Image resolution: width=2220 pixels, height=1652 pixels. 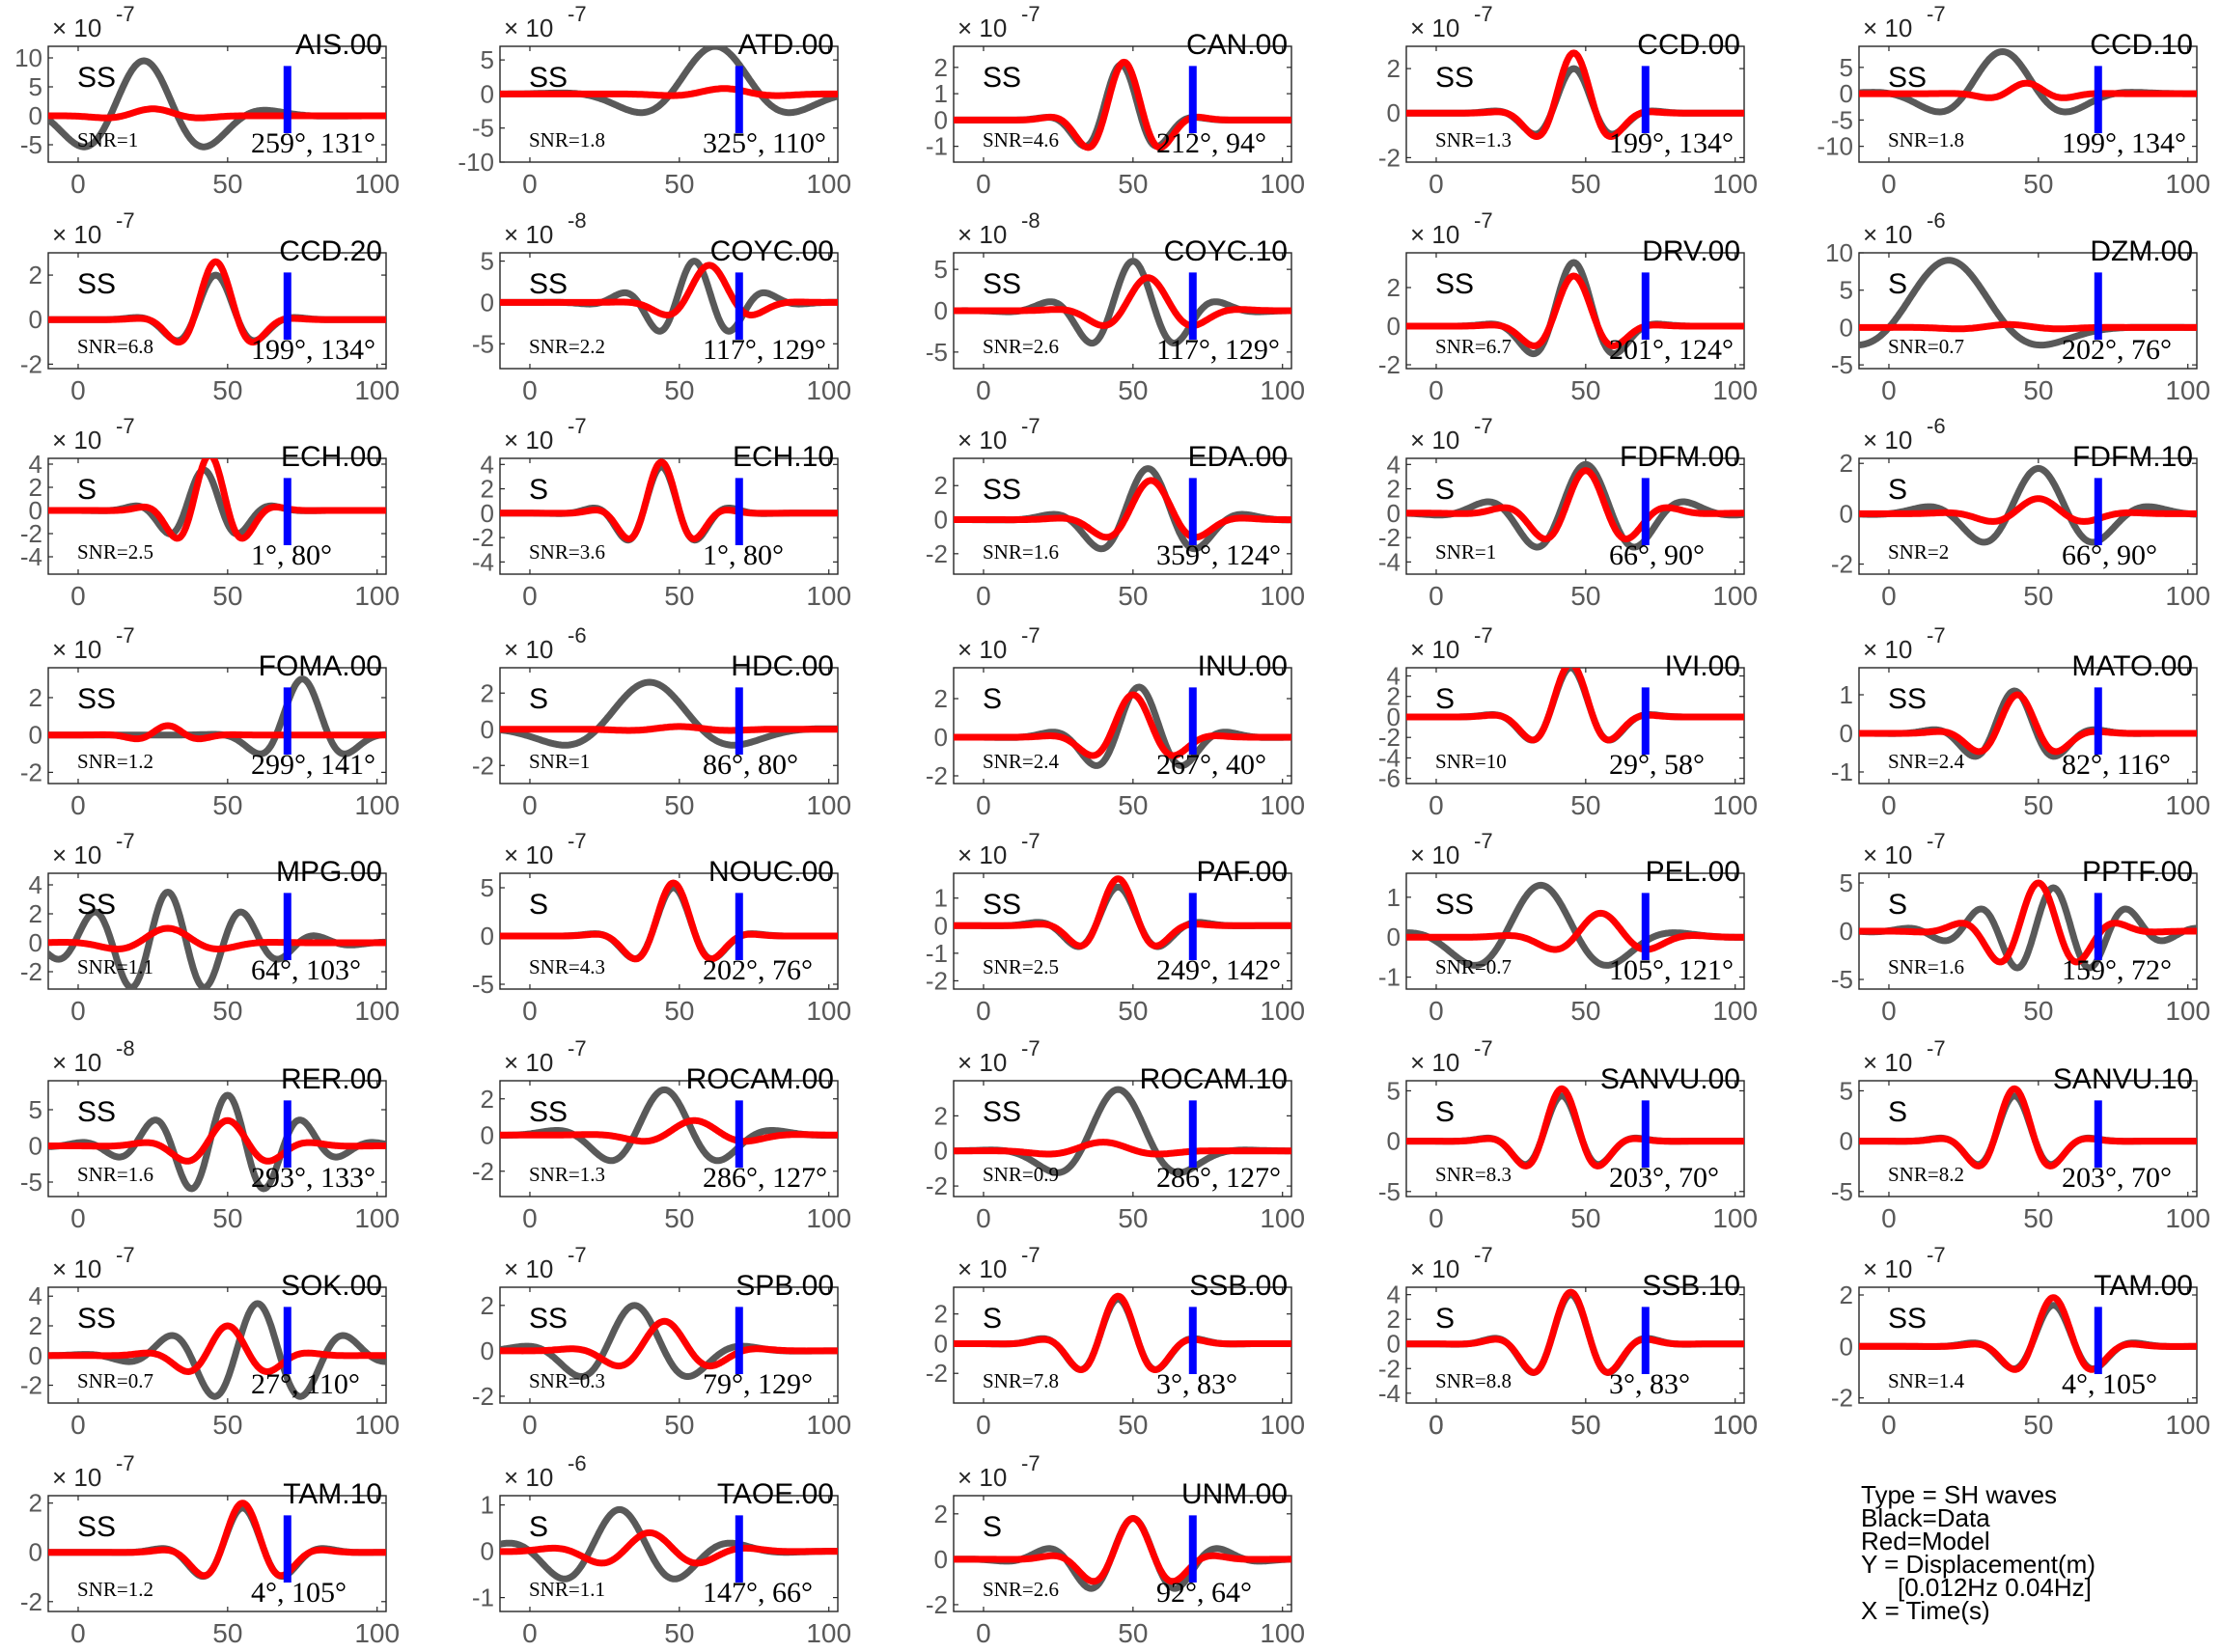 What do you see at coordinates (1926, 139) in the screenshot?
I see `snr-label: SNR=1.8` at bounding box center [1926, 139].